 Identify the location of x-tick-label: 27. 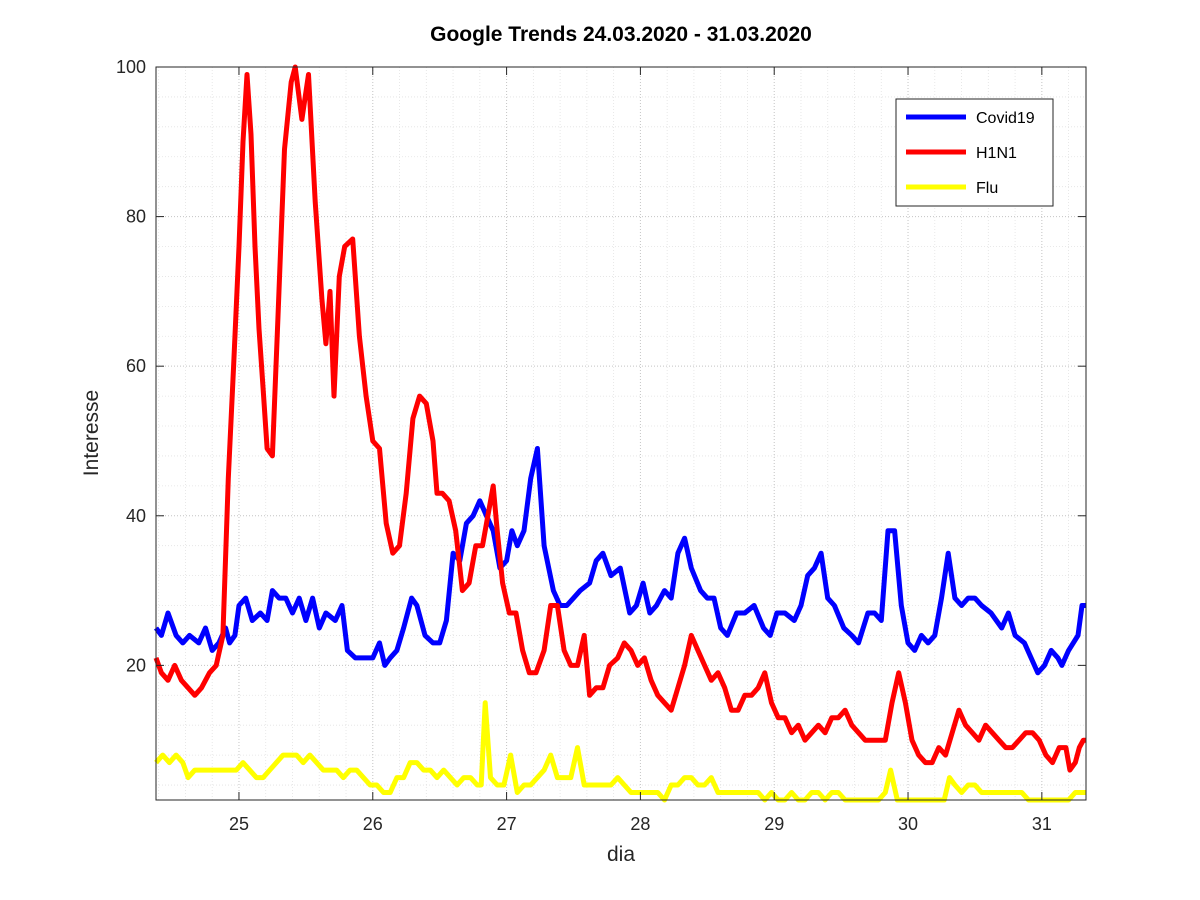
(507, 824).